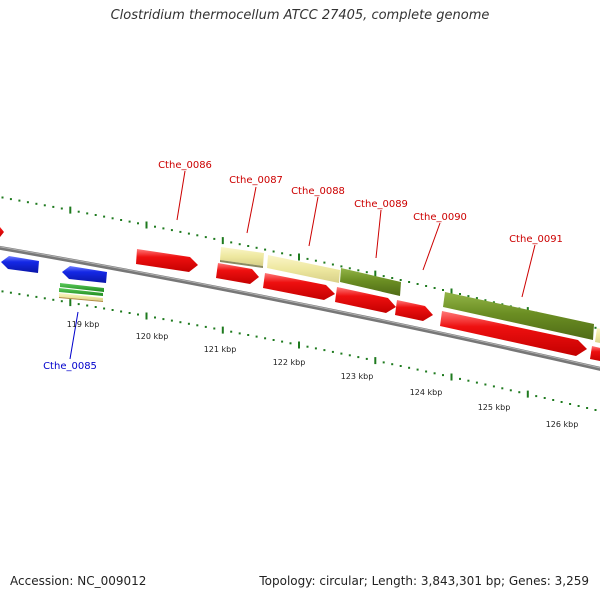 The height and width of the screenshot is (600, 600). I want to click on gene-cthe-0088-band, so click(303, 269).